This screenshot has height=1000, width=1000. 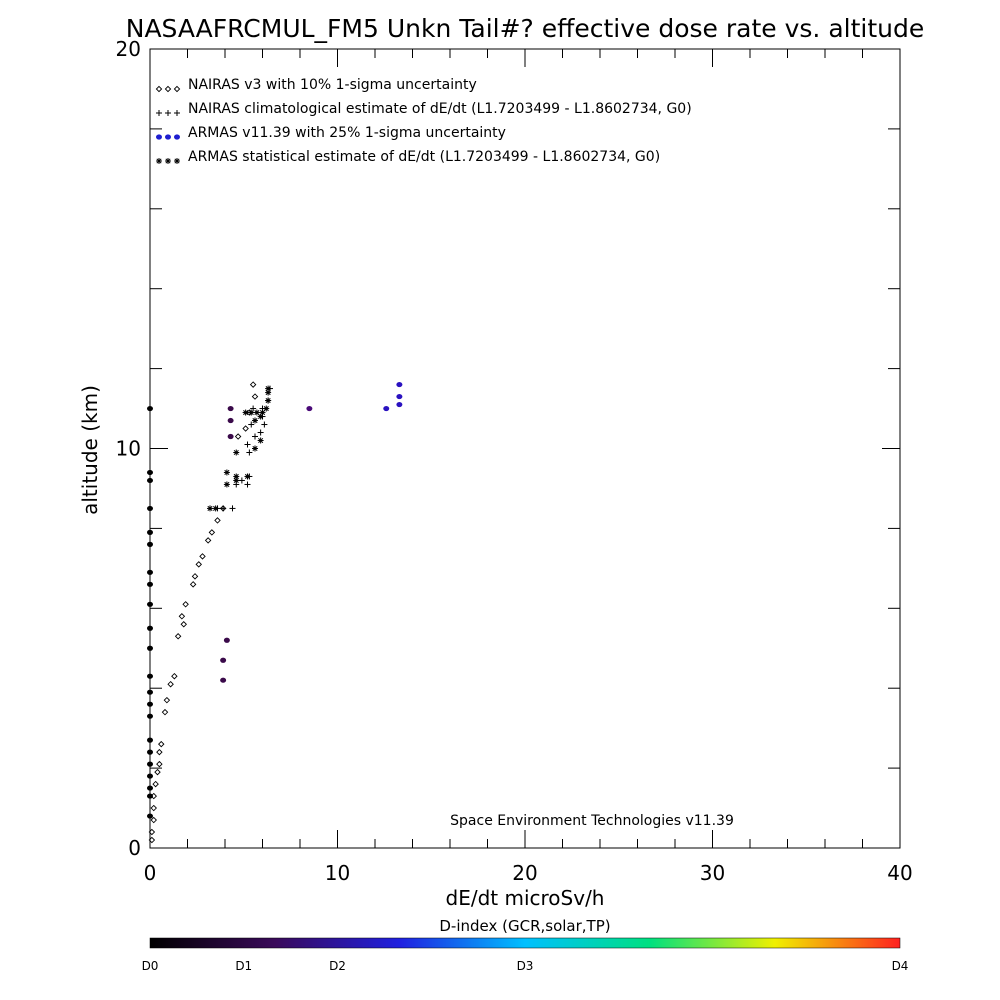 I want to click on colorbar, so click(x=525, y=943).